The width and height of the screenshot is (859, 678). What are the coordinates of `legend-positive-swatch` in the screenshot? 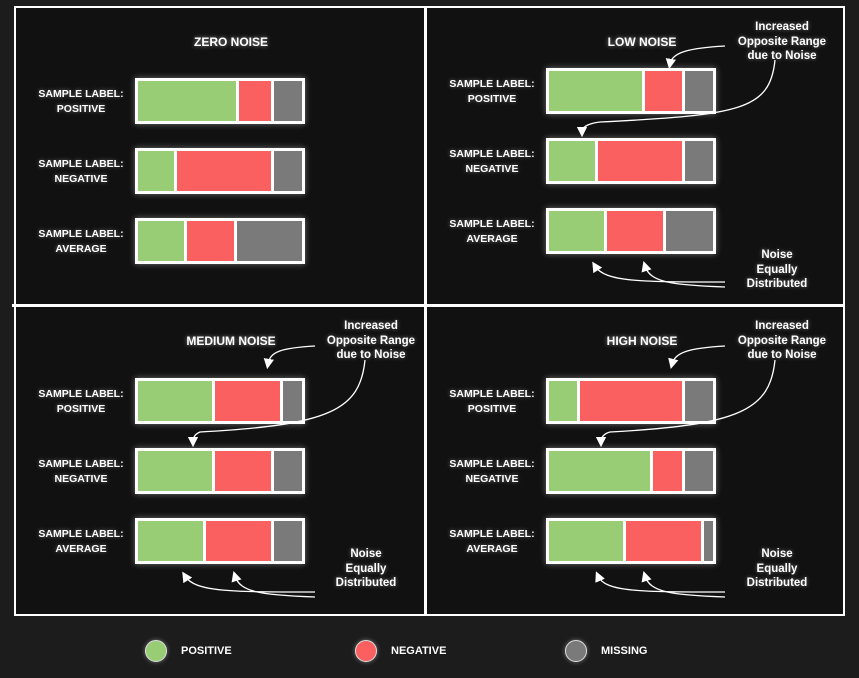 It's located at (156, 651).